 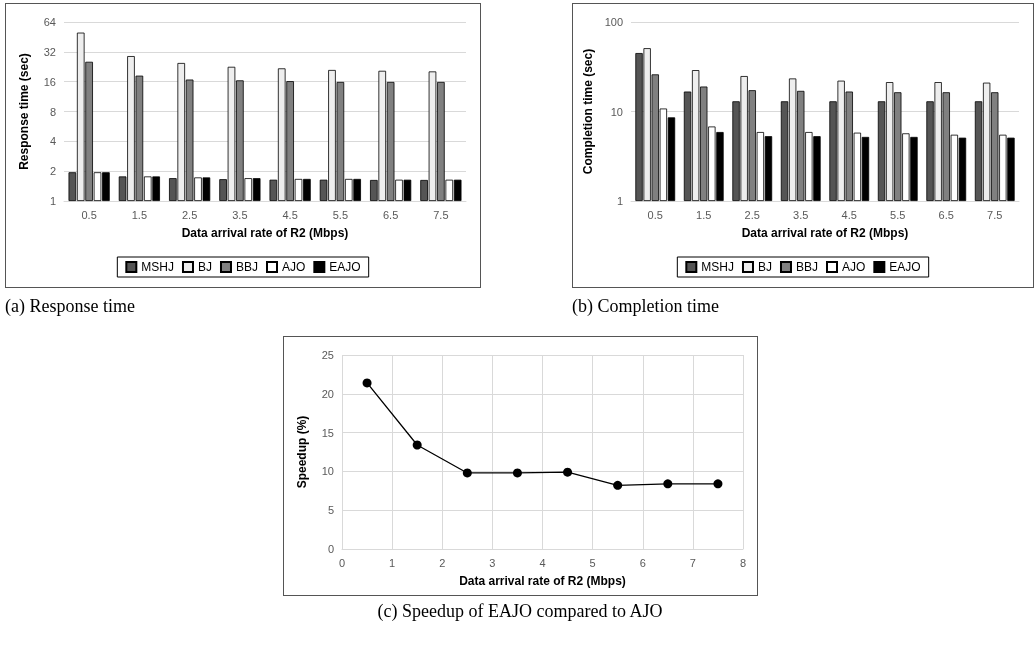 What do you see at coordinates (49, 81) in the screenshot?
I see `y-tick-label: 16` at bounding box center [49, 81].